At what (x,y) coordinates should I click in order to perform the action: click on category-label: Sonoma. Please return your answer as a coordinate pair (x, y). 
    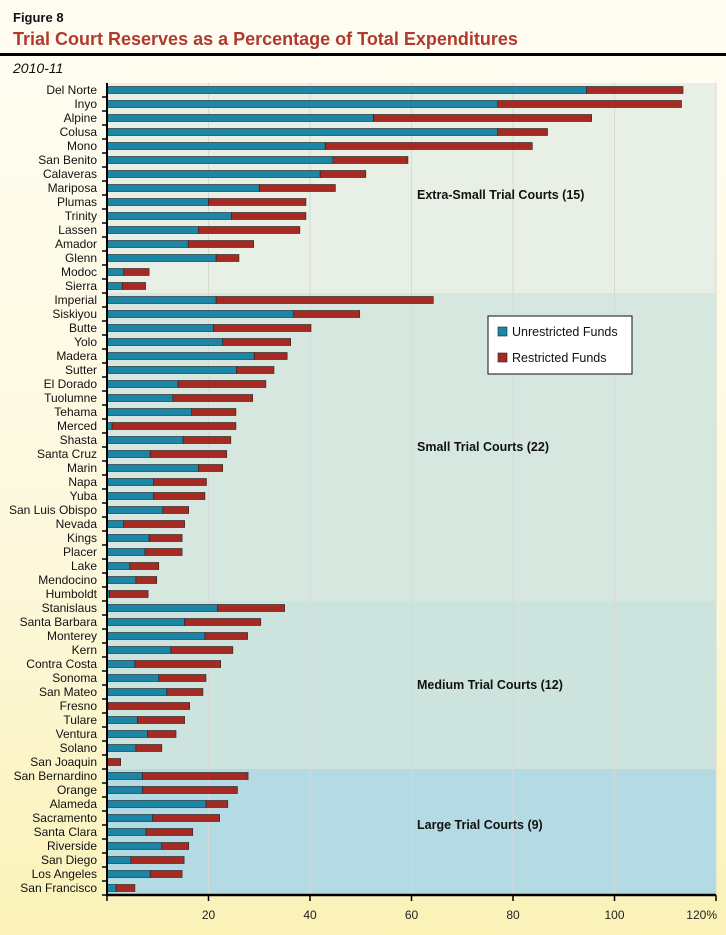
    Looking at the image, I should click on (74, 678).